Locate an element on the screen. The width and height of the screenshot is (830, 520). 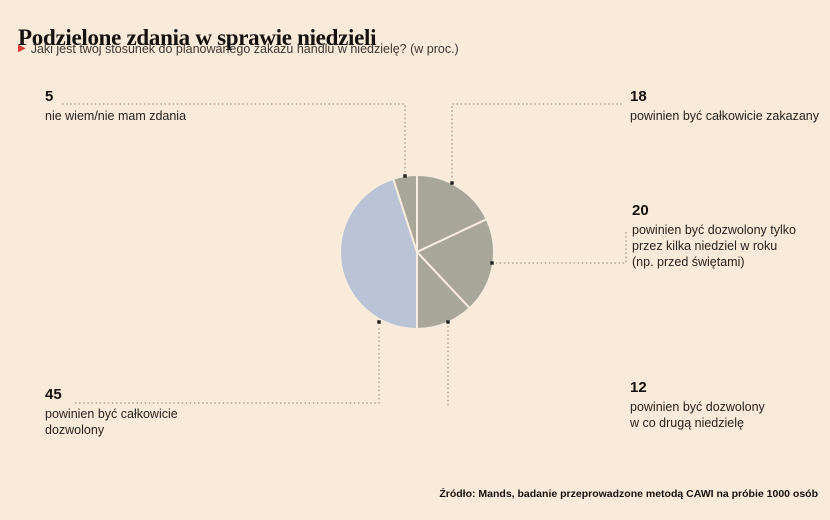
page-title: Podzielone zdania w sprawie niedzieli is located at coordinates (197, 38).